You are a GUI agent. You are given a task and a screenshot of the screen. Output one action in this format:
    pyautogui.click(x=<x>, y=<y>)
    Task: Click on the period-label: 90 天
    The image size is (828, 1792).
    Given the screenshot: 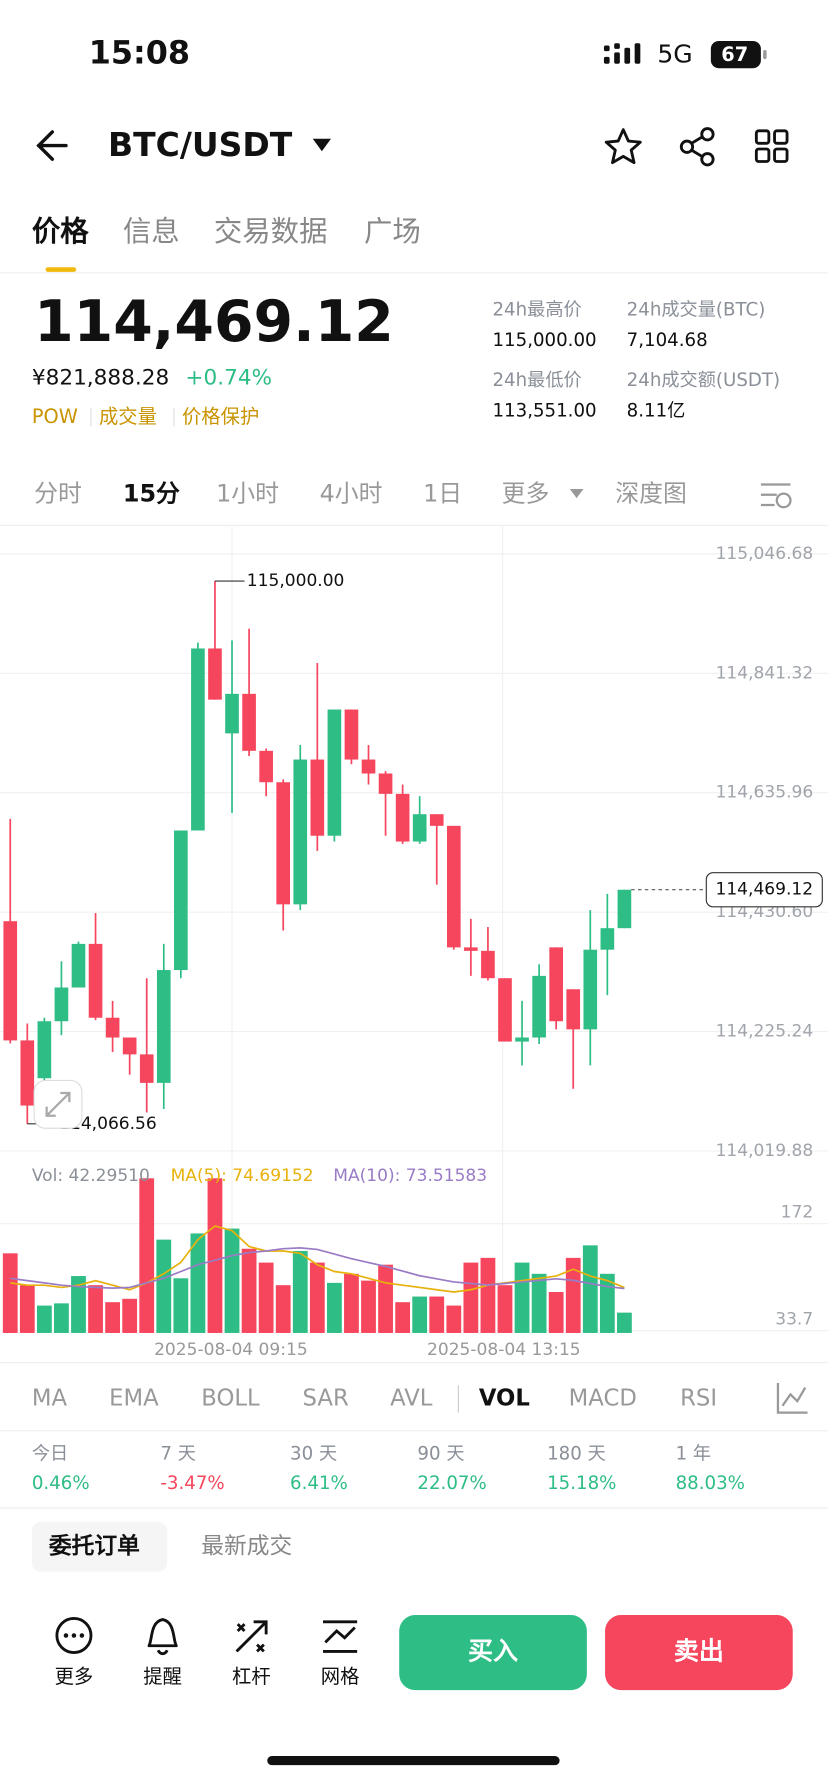 What is the action you would take?
    pyautogui.click(x=440, y=1454)
    